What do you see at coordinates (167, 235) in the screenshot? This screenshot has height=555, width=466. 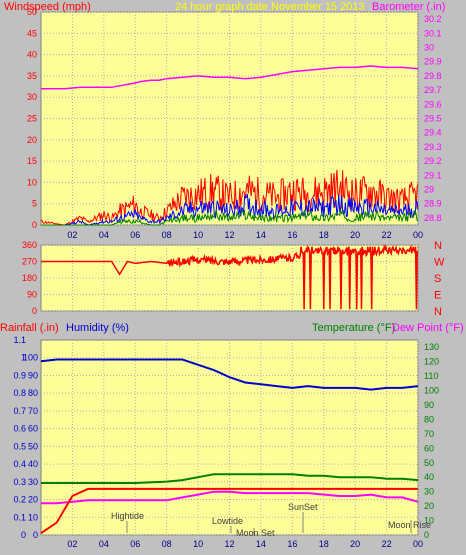 I see `x-tick-label-top: 08` at bounding box center [167, 235].